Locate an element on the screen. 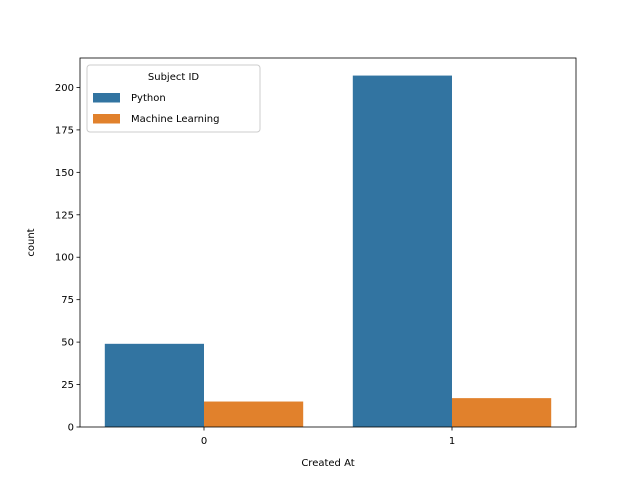 This screenshot has width=640, height=480. legend-label: Machine Learning is located at coordinates (175, 119).